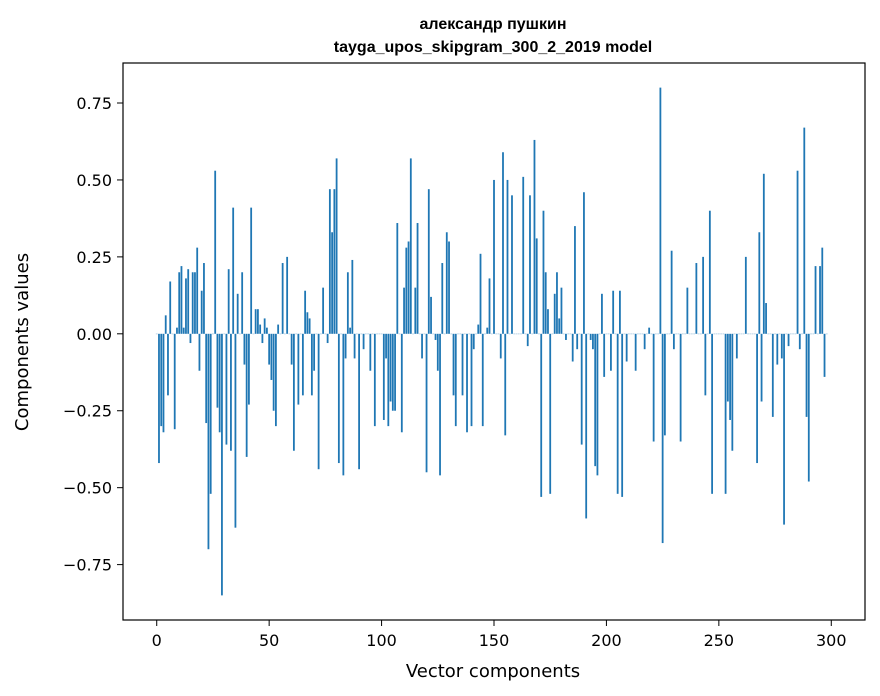 The width and height of the screenshot is (880, 696). I want to click on y-tick-label: −0.75, so click(87, 565).